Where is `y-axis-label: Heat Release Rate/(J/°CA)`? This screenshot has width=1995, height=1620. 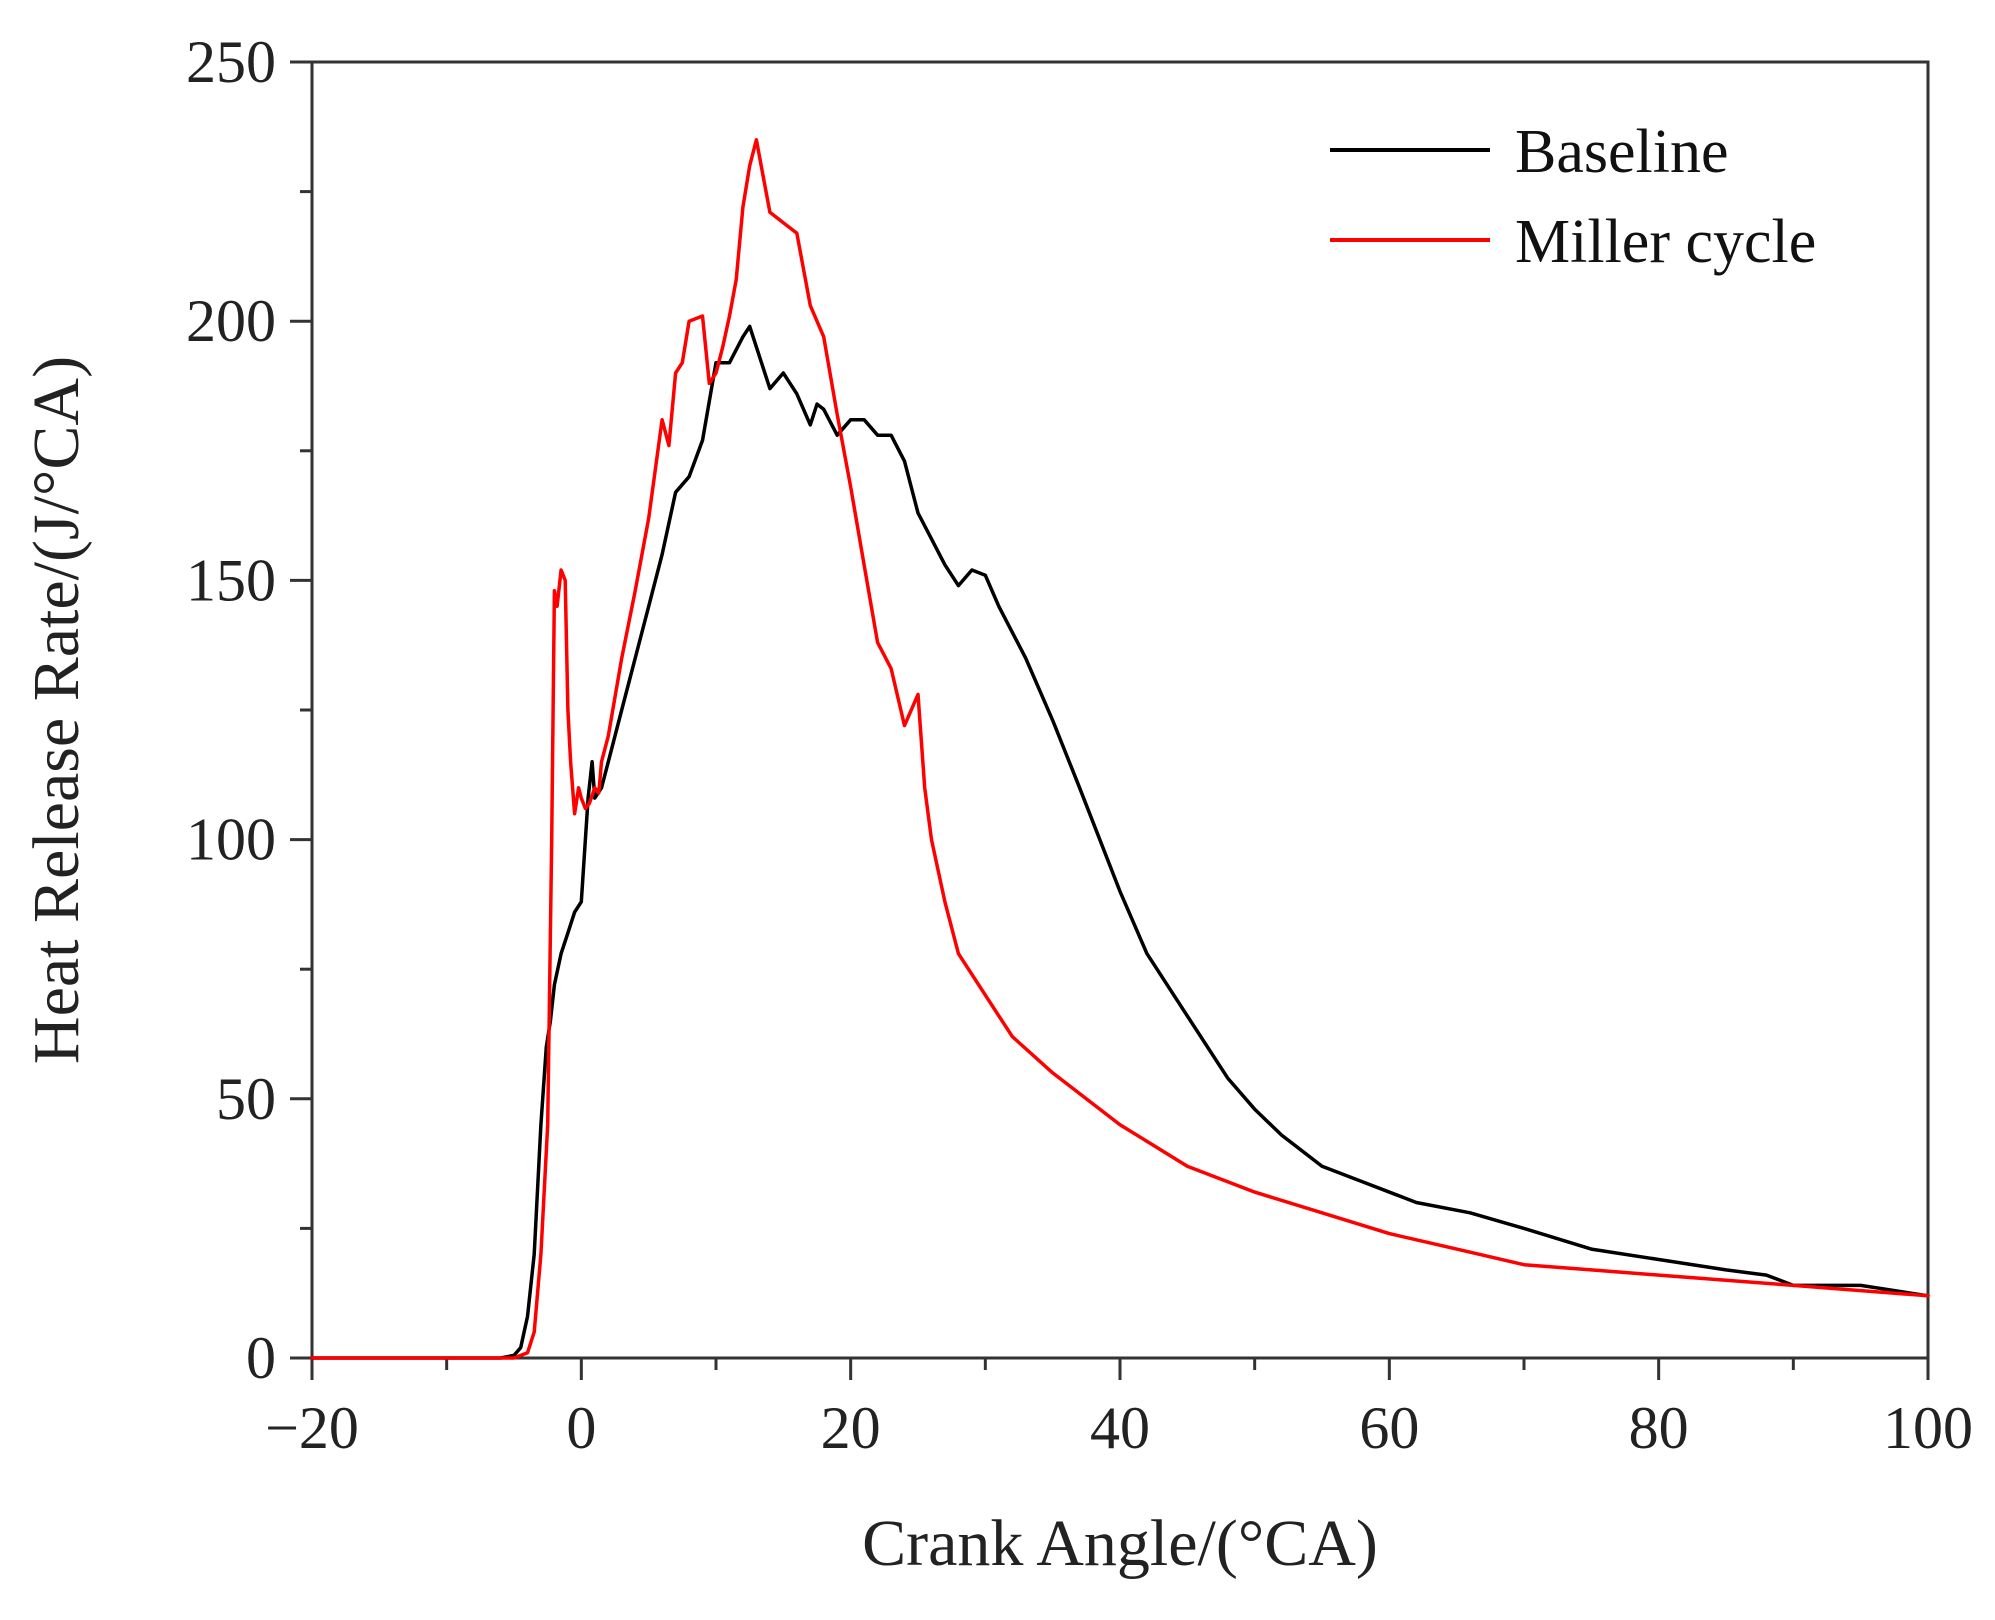 y-axis-label: Heat Release Rate/(J/°CA) is located at coordinates (56, 710).